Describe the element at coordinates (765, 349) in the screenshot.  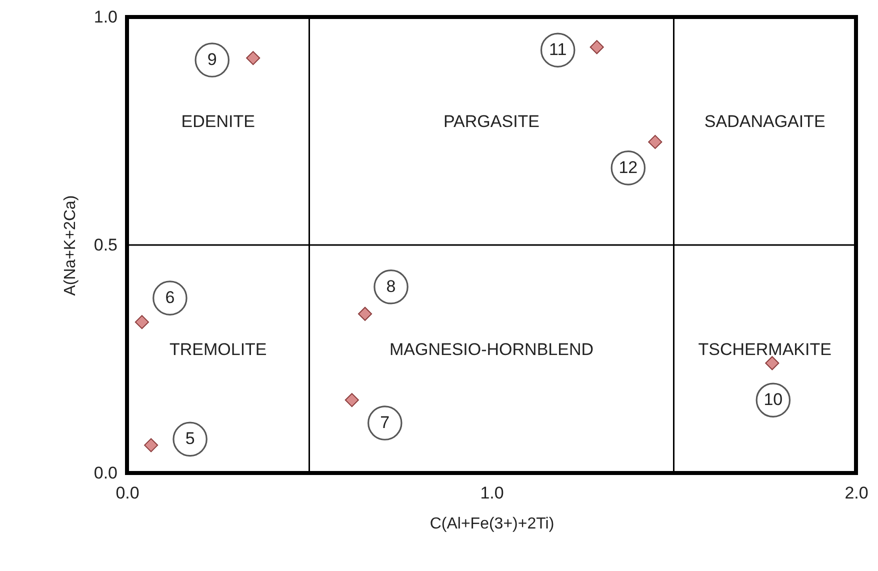
I see `annotation: TSCHERMAKITE` at that location.